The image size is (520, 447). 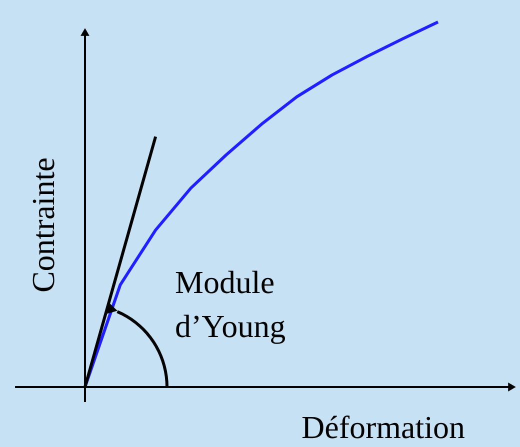 What do you see at coordinates (43, 225) in the screenshot?
I see `y-axis-title: Contrainte` at bounding box center [43, 225].